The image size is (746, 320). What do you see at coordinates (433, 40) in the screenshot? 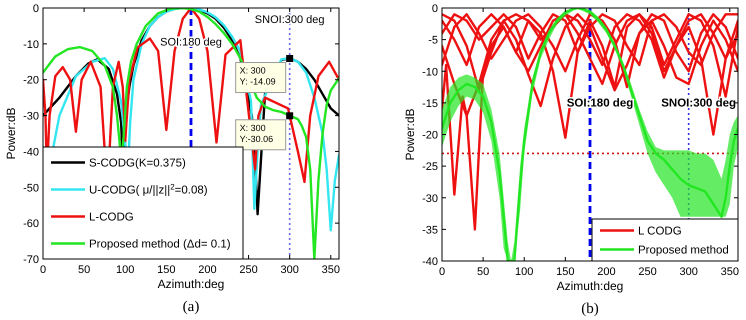
I see `y-tick-label: -5` at bounding box center [433, 40].